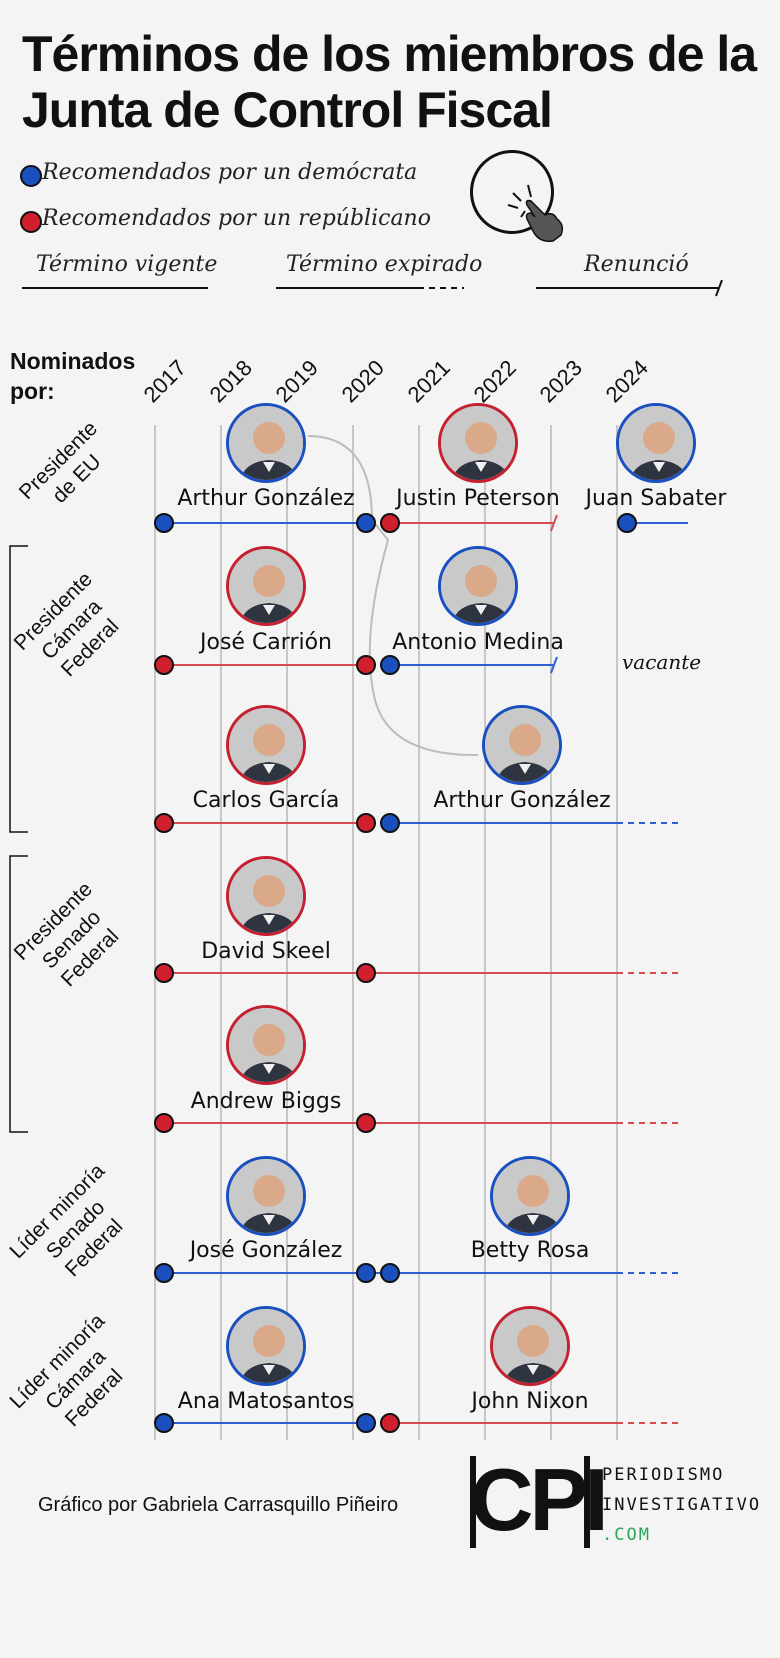 Image resolution: width=780 pixels, height=1658 pixels. Describe the element at coordinates (719, 288) in the screenshot. I see `resigned-sample-tick` at that location.